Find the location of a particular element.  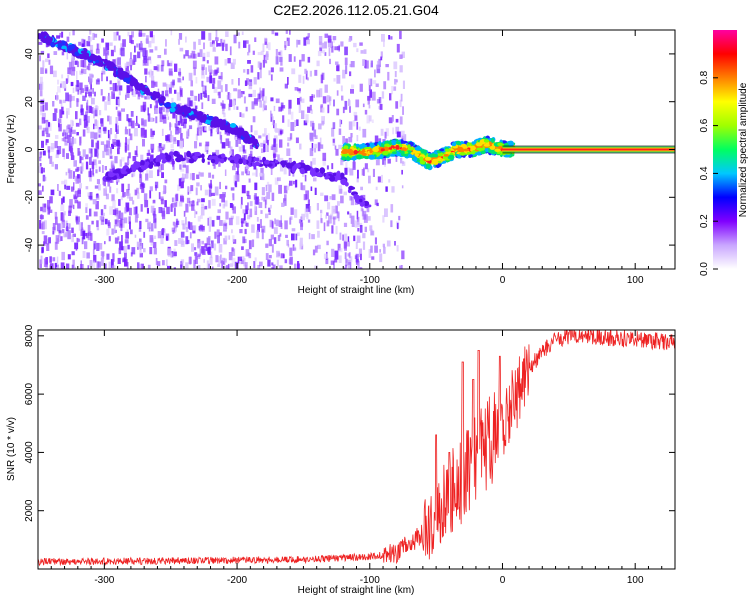

colorbar-ramp is located at coordinates (725, 149).